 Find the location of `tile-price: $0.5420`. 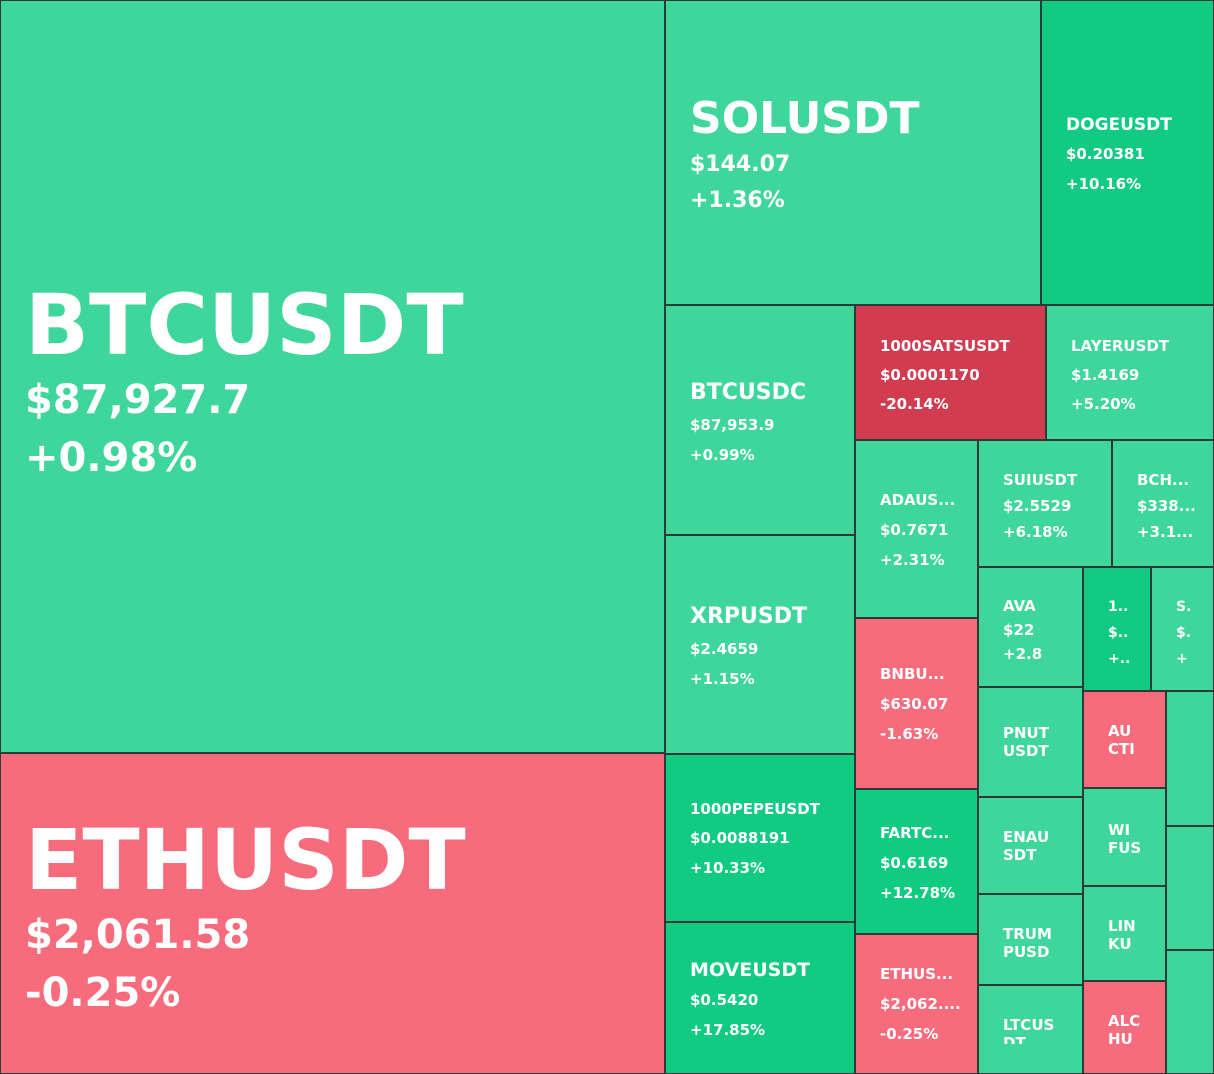

tile-price: $0.5420 is located at coordinates (724, 1000).